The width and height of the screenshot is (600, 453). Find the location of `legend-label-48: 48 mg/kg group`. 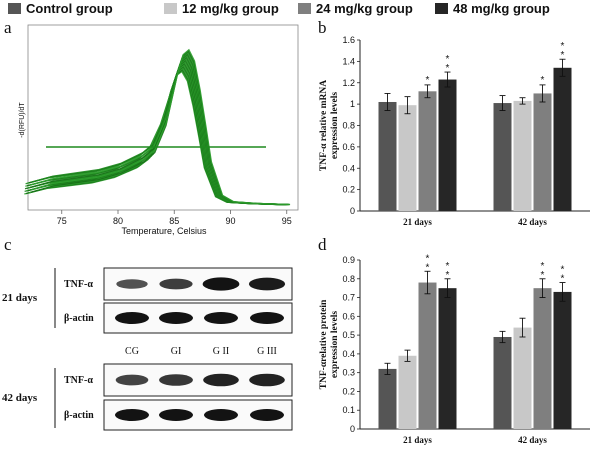

legend-label-48: 48 mg/kg group is located at coordinates (501, 8).